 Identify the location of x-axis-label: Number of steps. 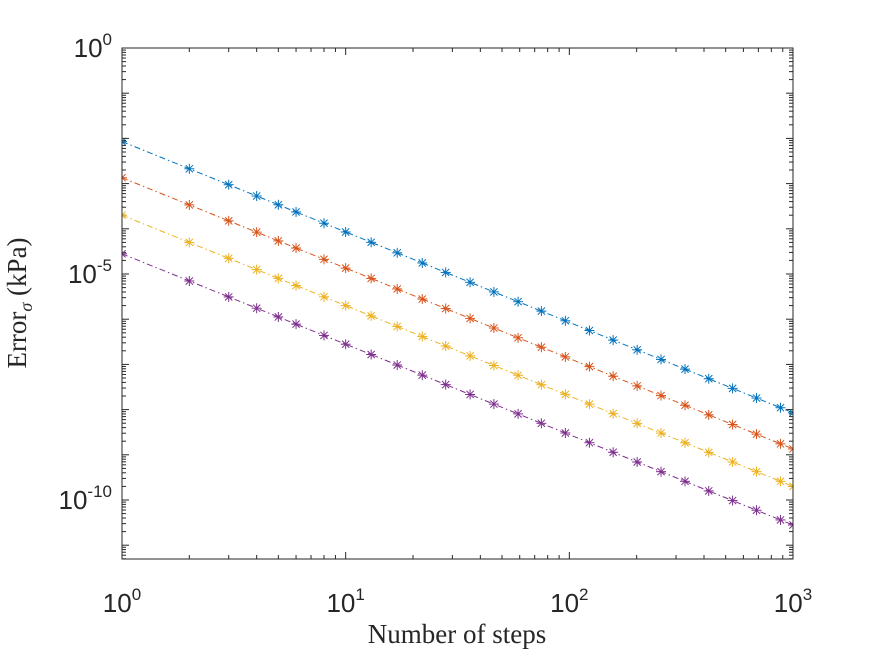
(457, 634).